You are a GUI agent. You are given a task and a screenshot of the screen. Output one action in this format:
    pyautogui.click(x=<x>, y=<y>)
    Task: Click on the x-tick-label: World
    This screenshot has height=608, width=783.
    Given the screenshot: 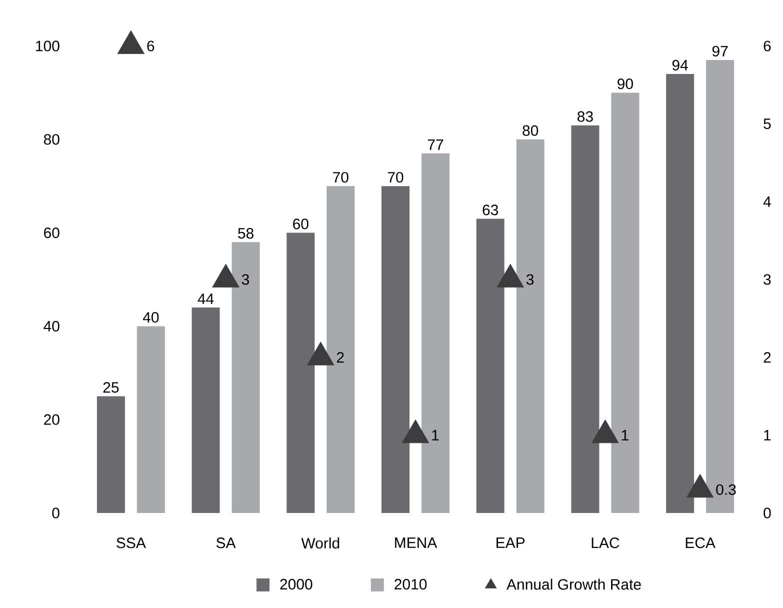 What is the action you would take?
    pyautogui.click(x=320, y=543)
    